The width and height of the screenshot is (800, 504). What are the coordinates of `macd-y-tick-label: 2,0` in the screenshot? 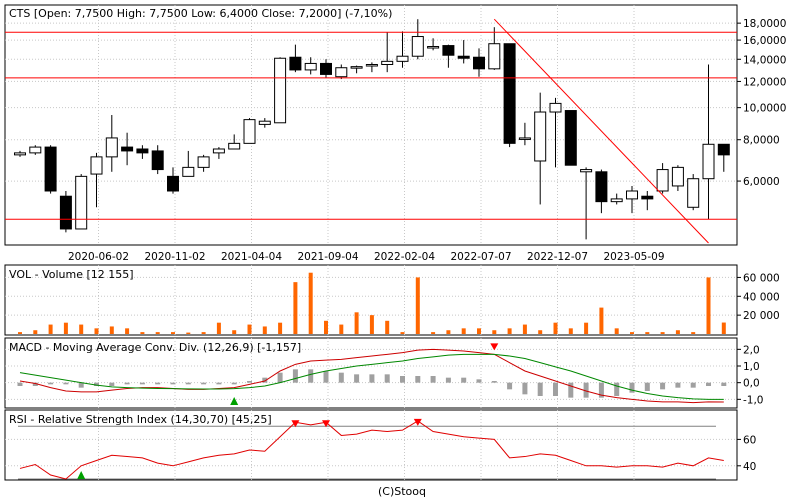 It's located at (751, 350).